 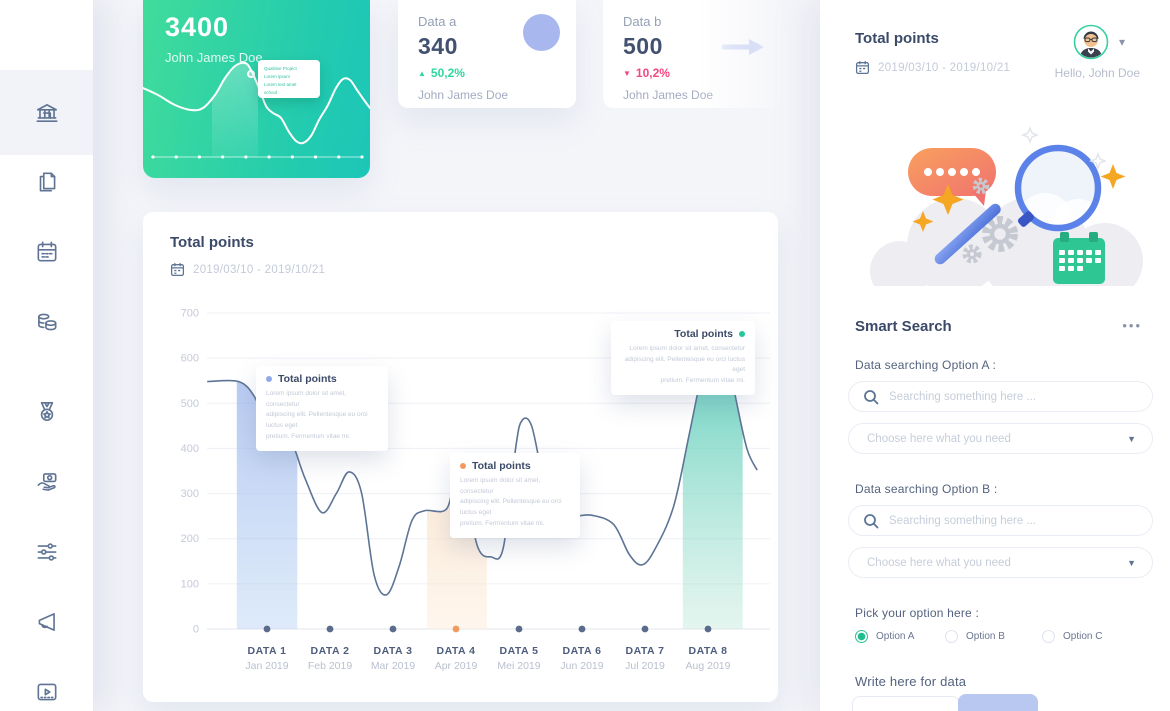 What do you see at coordinates (708, 651) in the screenshot?
I see `svg-text: DATA 8` at bounding box center [708, 651].